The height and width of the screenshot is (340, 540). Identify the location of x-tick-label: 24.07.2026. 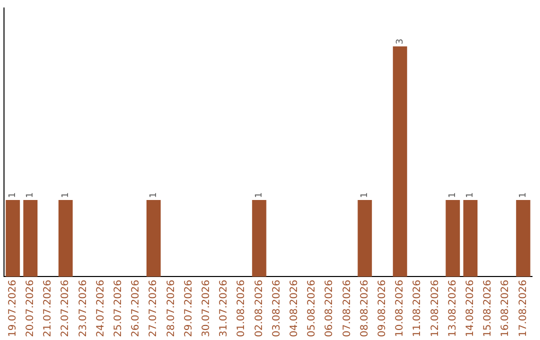
(100, 309).